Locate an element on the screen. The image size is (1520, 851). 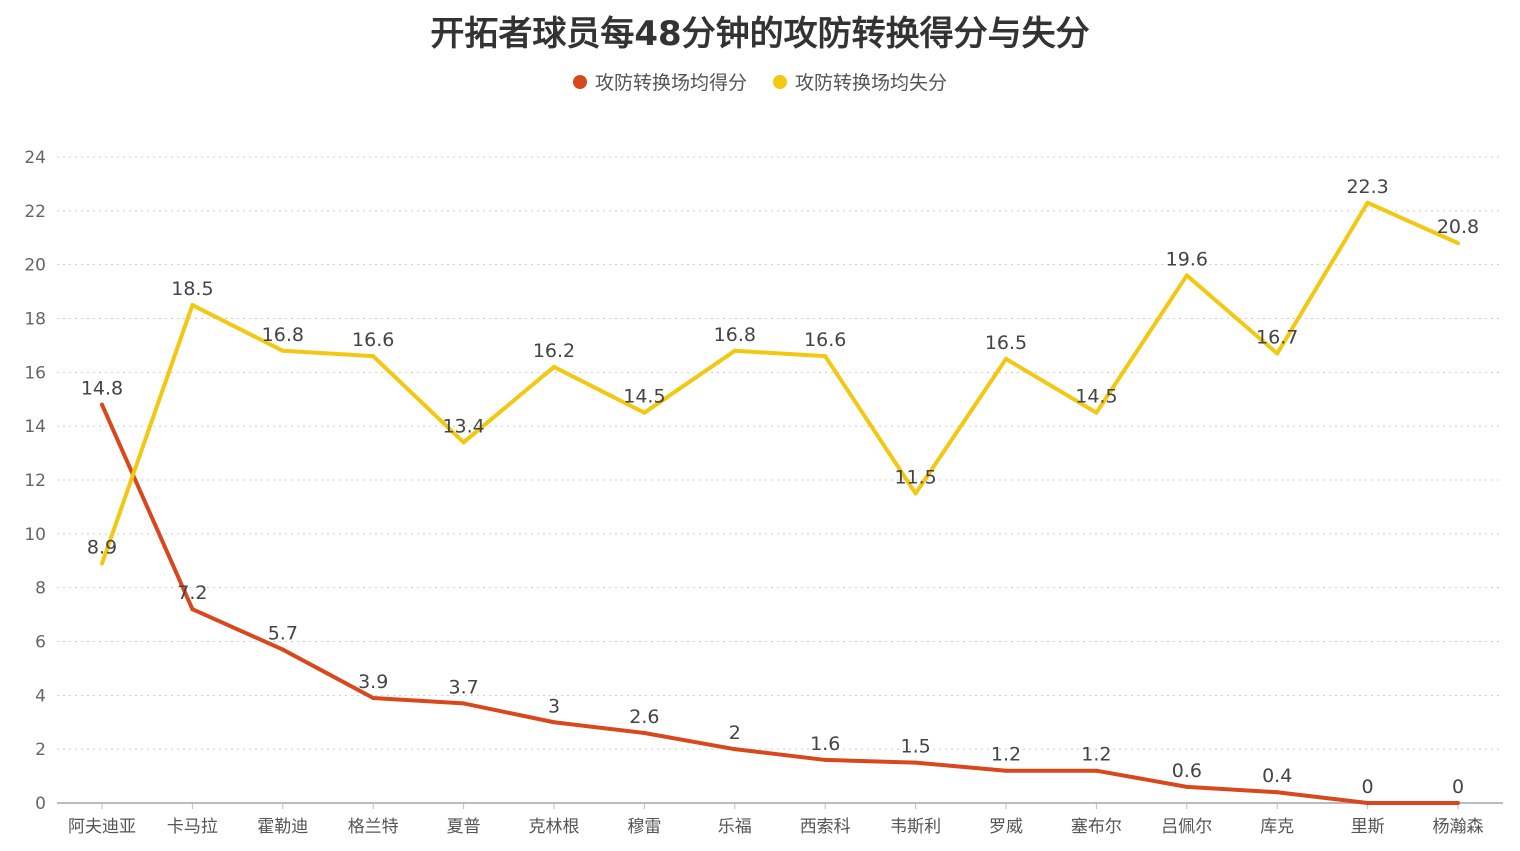
chart-title: 开拓者球员每48分钟的攻防转换得分与失分 is located at coordinates (760, 34).